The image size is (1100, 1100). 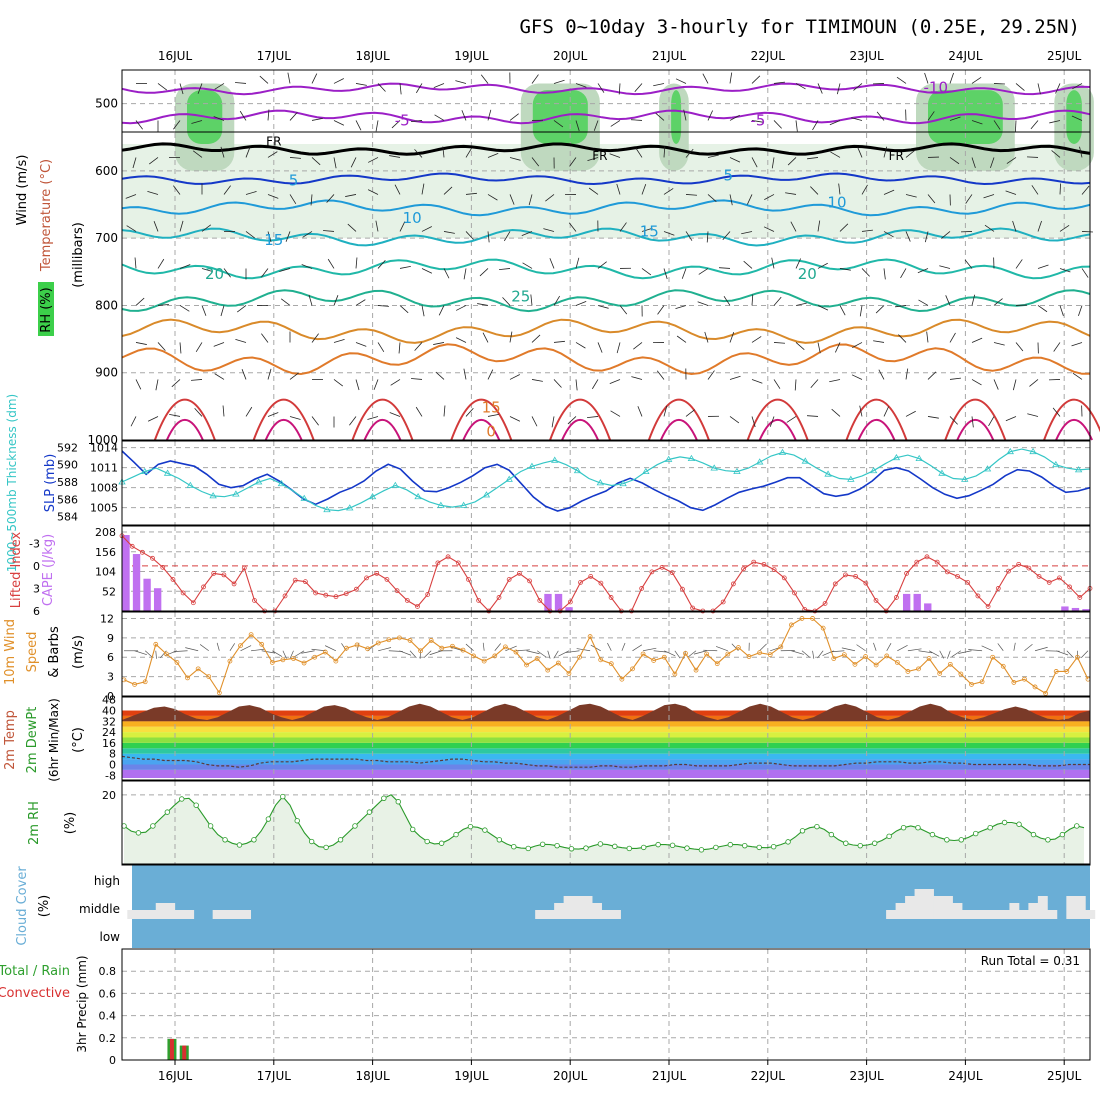 What do you see at coordinates (606, 481) in the screenshot?
I see `slp-line` at bounding box center [606, 481].